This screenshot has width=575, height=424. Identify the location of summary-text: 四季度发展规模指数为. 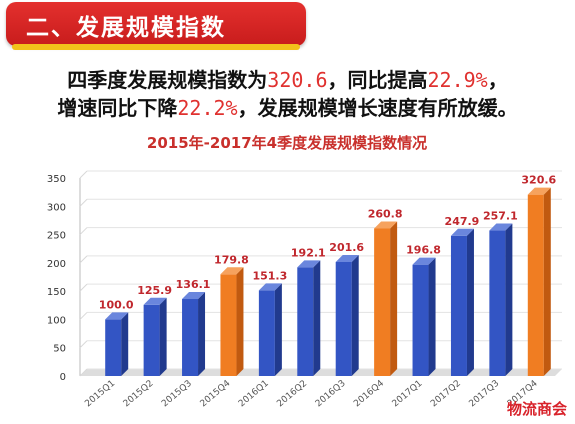
(167, 80).